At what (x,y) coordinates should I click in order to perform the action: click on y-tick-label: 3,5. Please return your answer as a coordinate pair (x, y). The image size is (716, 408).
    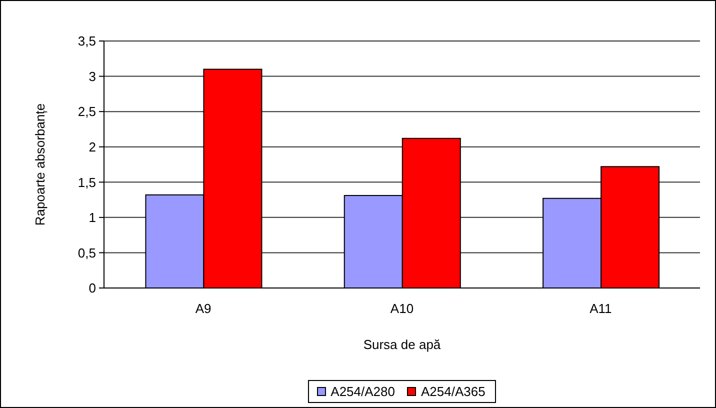
    Looking at the image, I should click on (87, 41).